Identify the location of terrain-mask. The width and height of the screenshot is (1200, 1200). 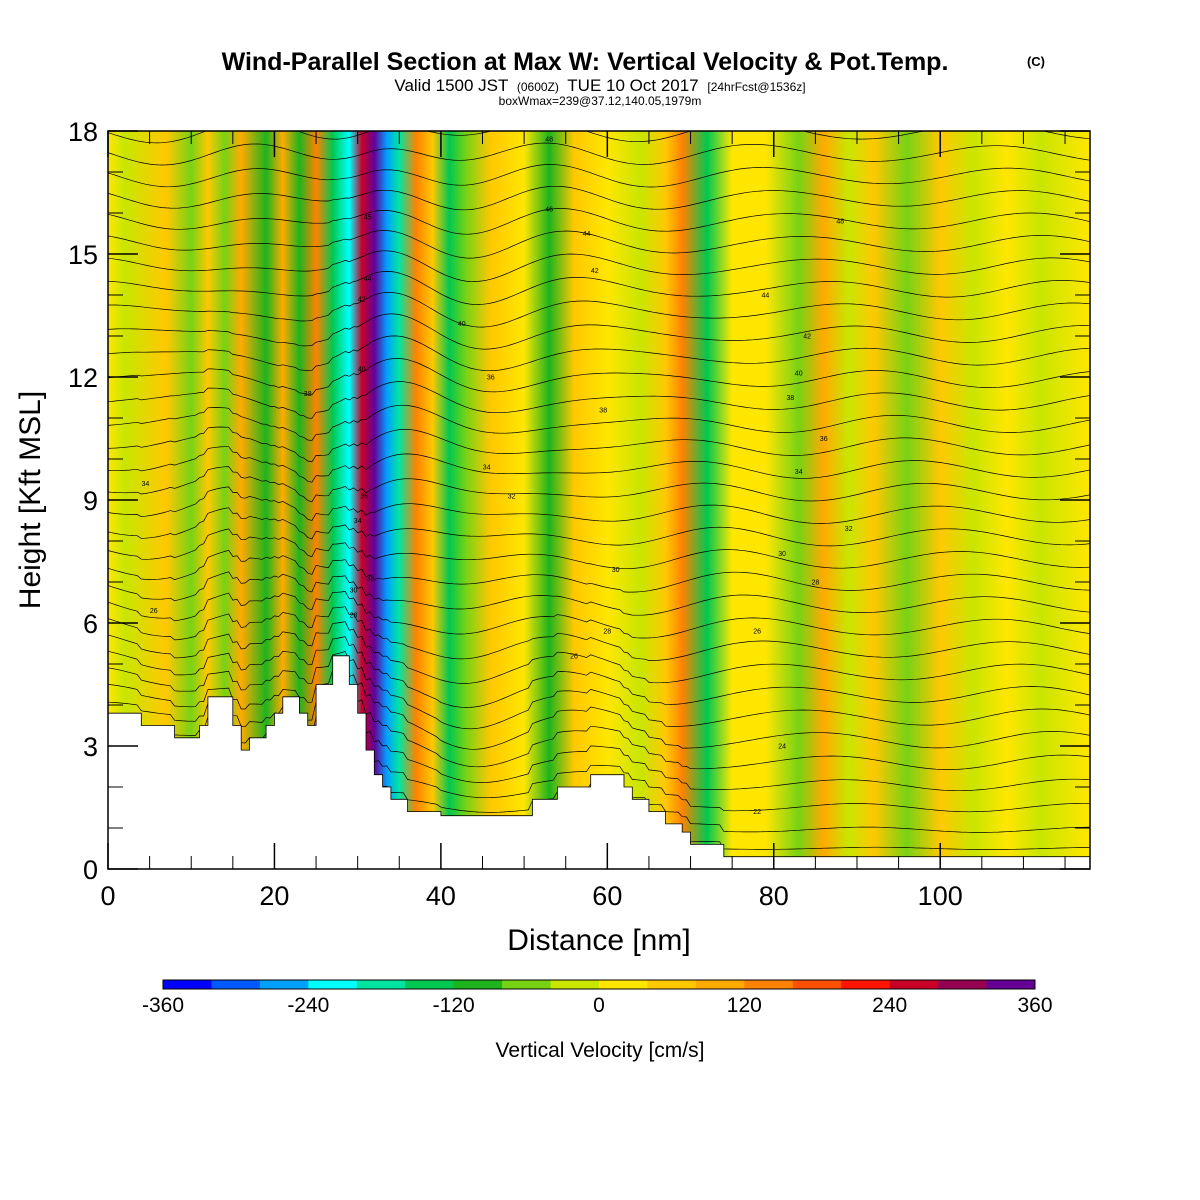
(599, 762).